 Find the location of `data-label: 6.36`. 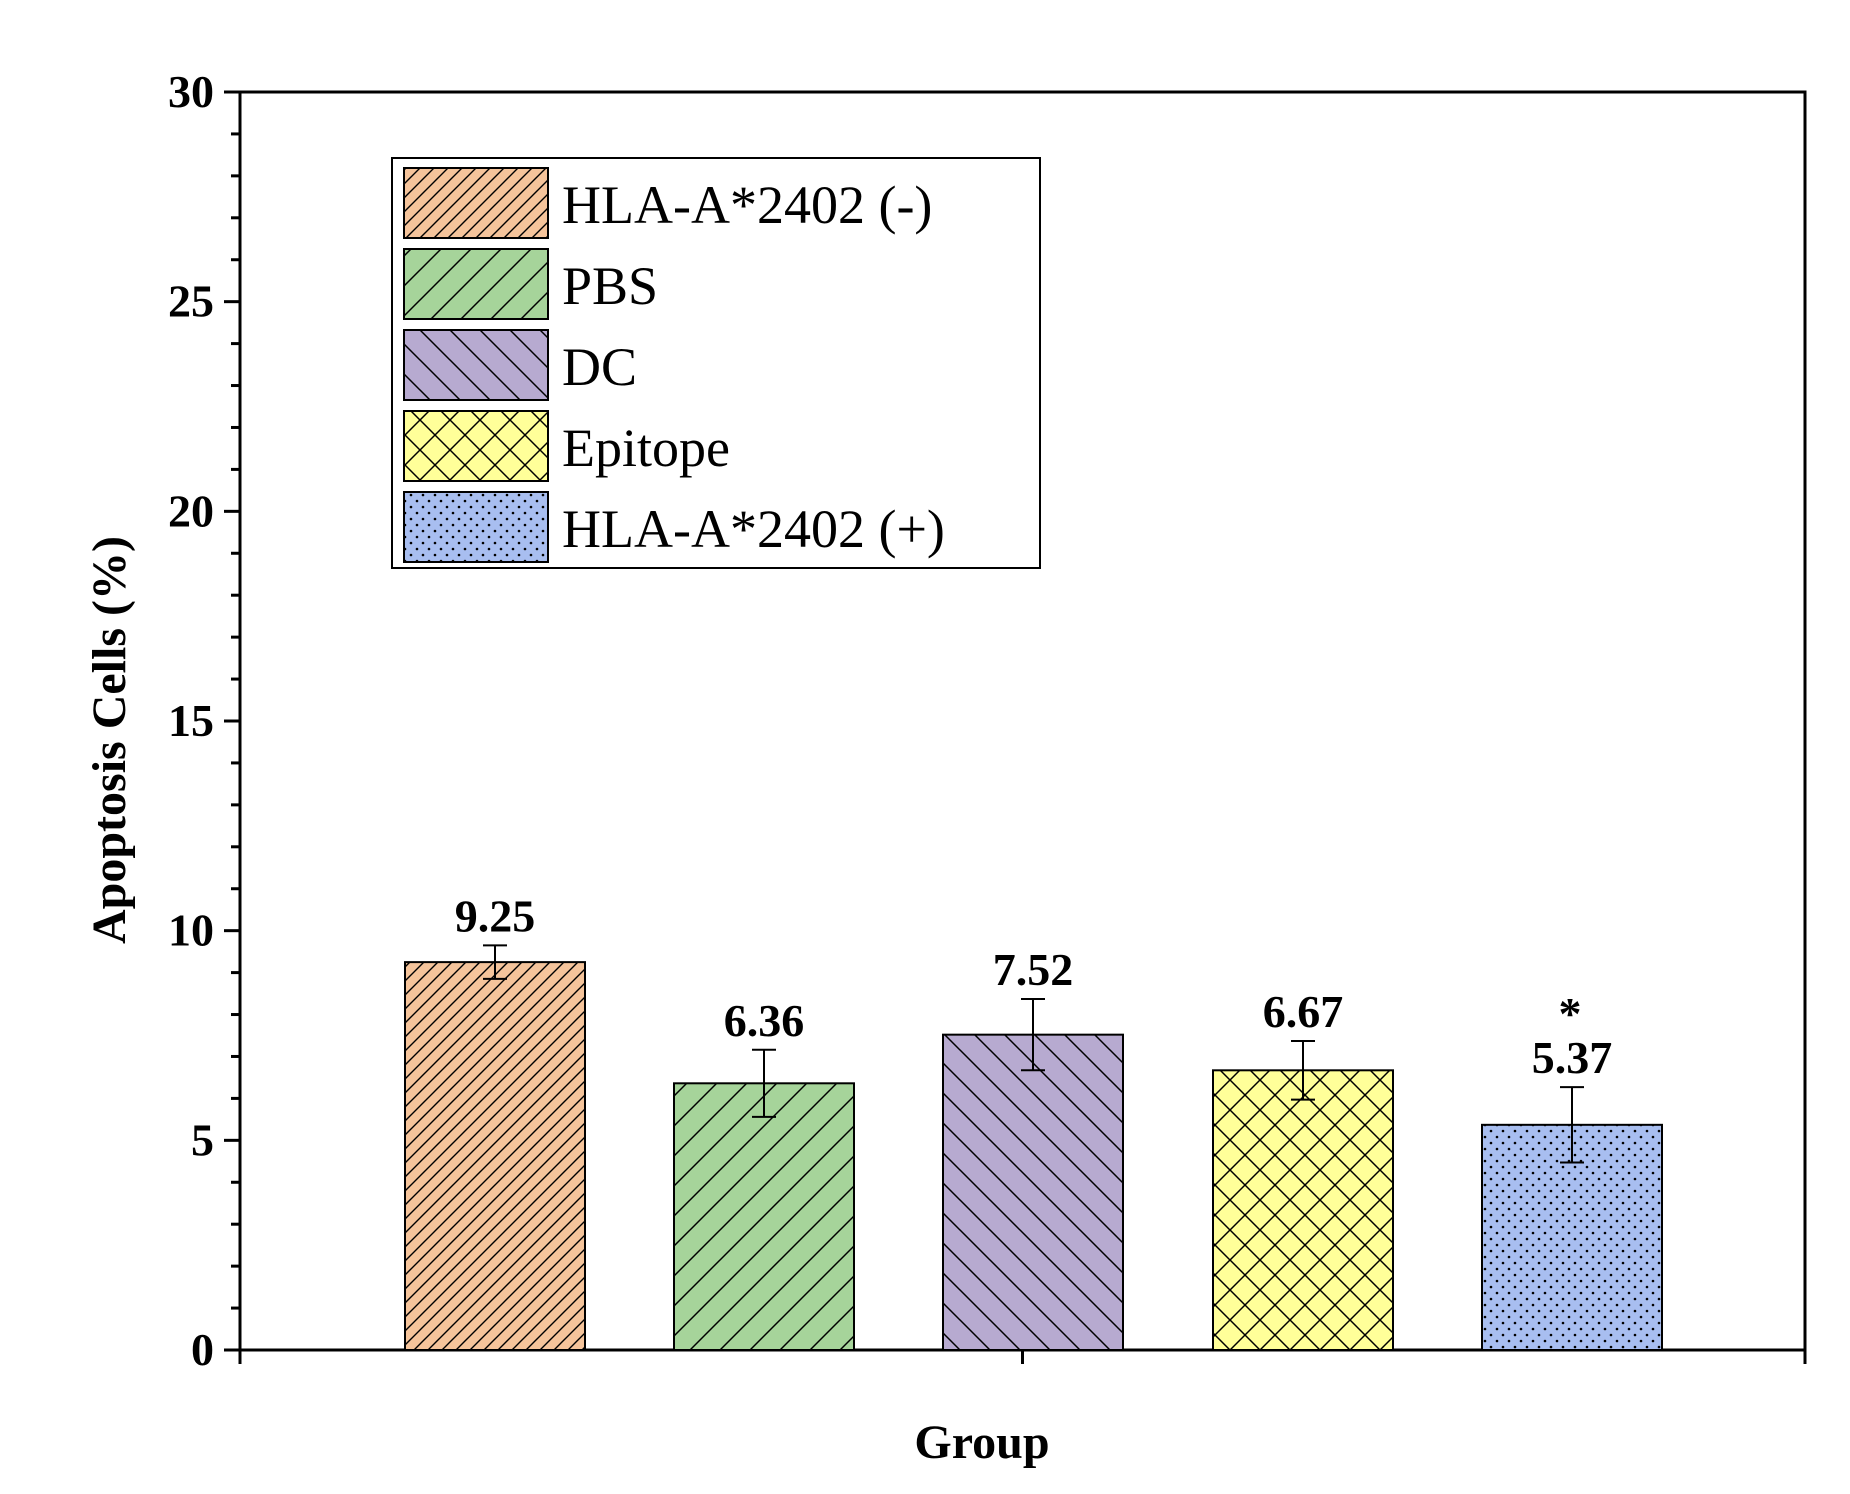

data-label: 6.36 is located at coordinates (764, 1020).